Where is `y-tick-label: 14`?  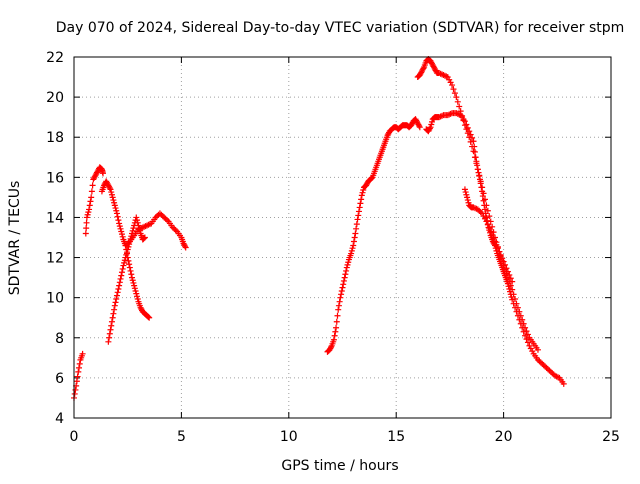 y-tick-label: 14 is located at coordinates (55, 218).